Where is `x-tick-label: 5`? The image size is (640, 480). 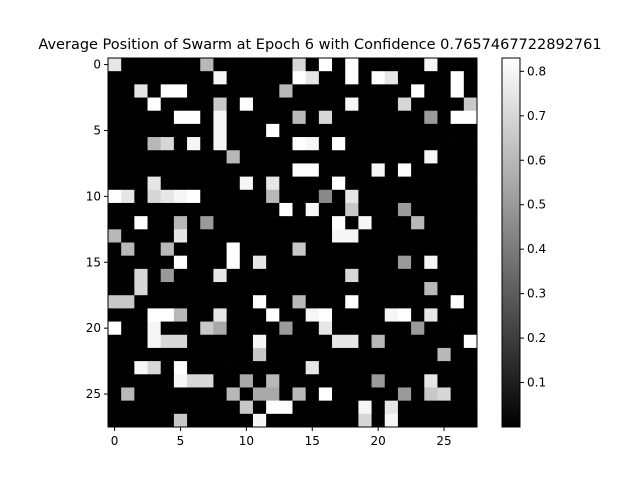 x-tick-label: 5 is located at coordinates (181, 441).